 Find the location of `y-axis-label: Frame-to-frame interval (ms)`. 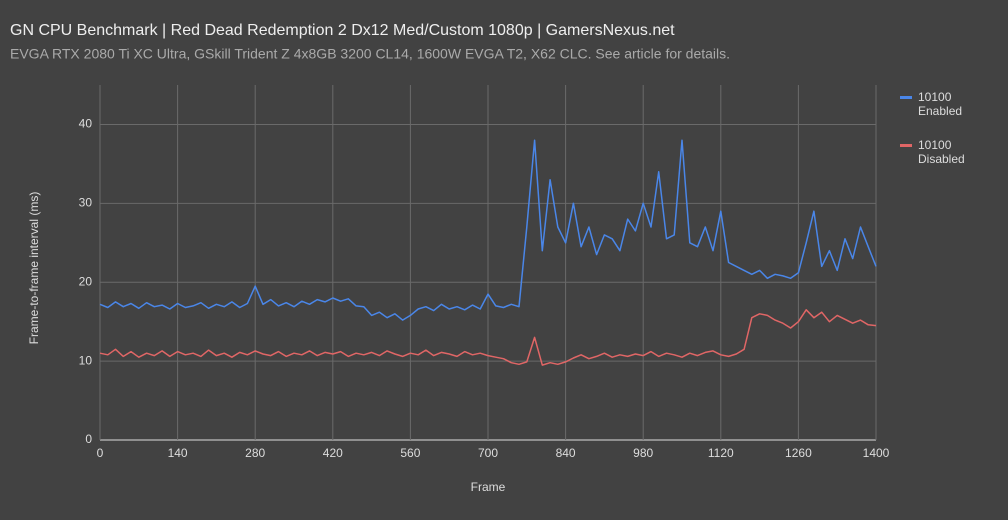

y-axis-label: Frame-to-frame interval (ms) is located at coordinates (34, 268).